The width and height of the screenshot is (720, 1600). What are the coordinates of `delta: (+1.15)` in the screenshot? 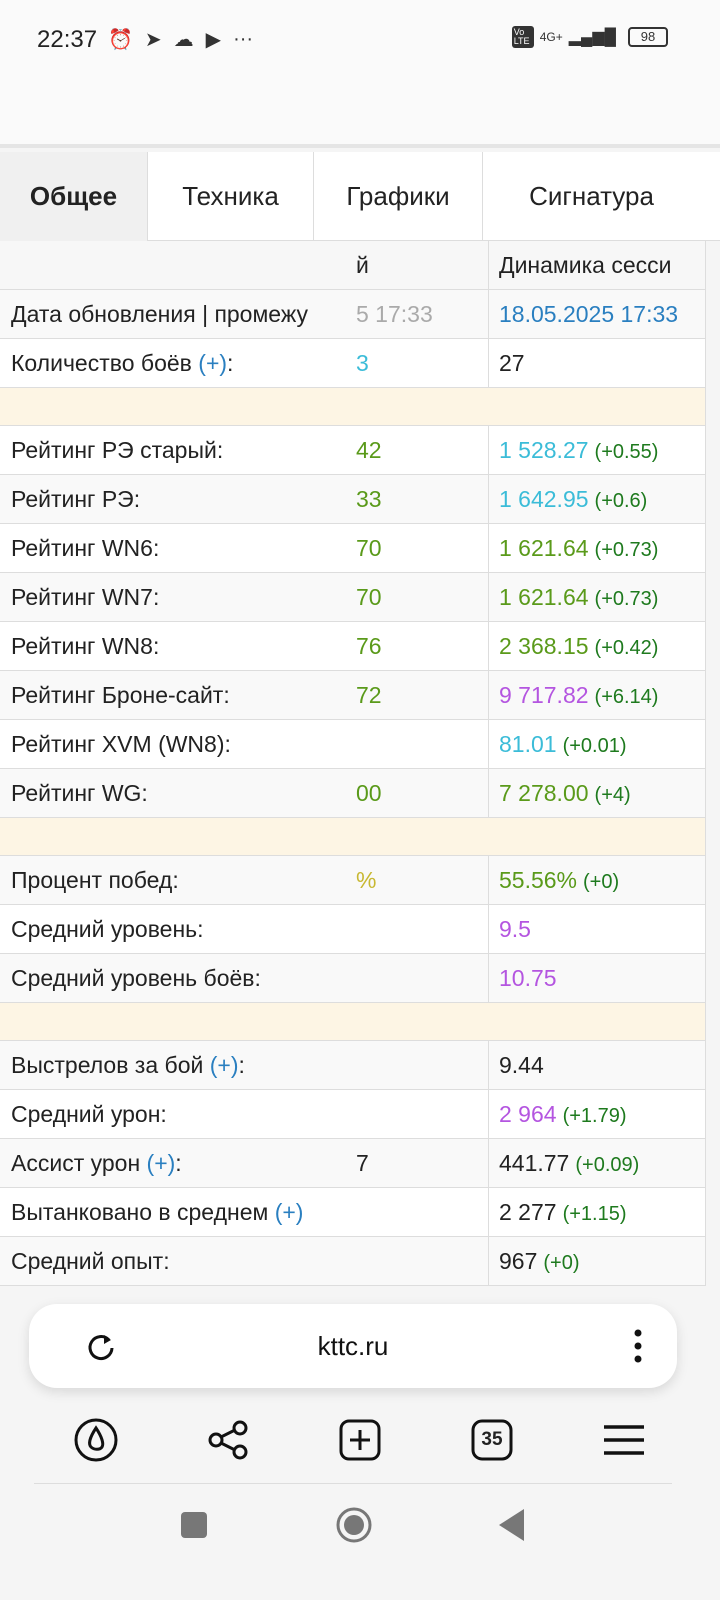 It's located at (594, 1214).